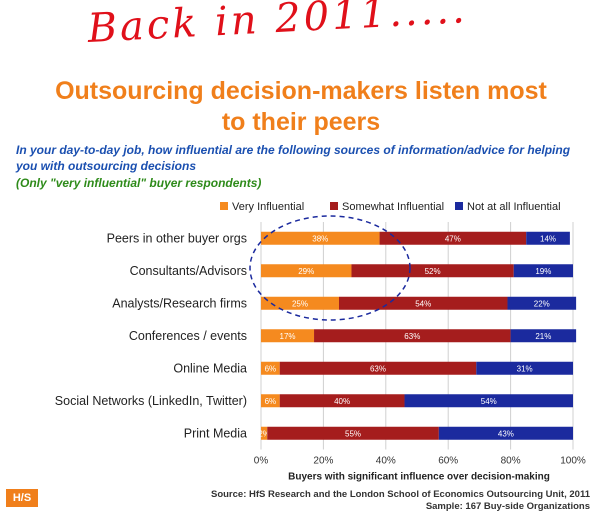 This screenshot has height=519, width=600. Describe the element at coordinates (188, 271) in the screenshot. I see `category-label: Consultants/Advisors` at that location.